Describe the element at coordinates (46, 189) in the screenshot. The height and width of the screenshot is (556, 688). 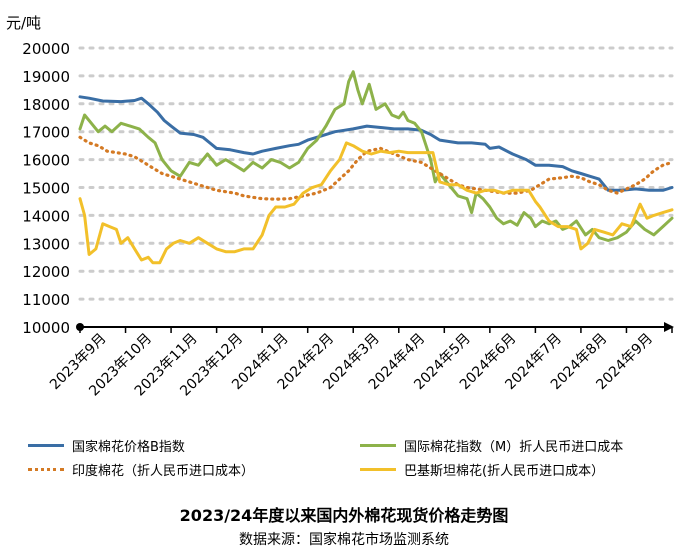
I see `y-tick-label-15000: 15000` at that location.